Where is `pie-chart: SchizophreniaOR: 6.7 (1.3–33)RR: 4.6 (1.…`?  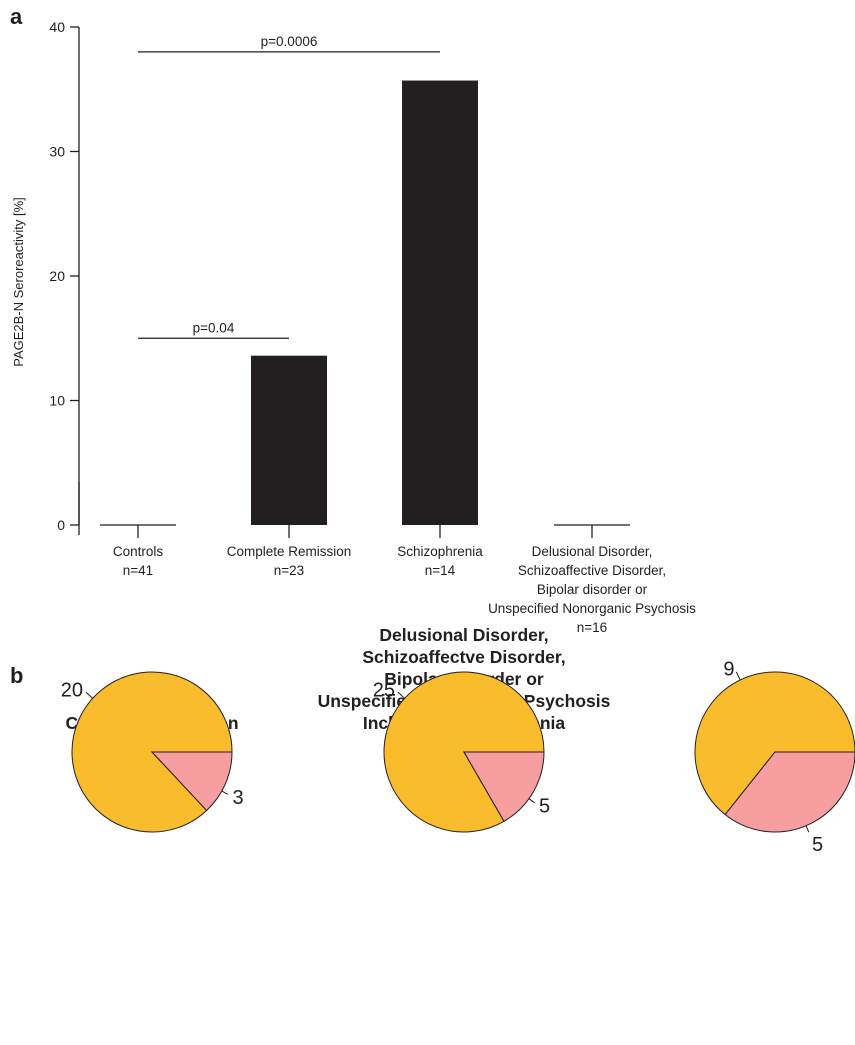
pie-chart: SchizophreniaOR: 6.7 (1.3–33)RR: 4.6 (1.… is located at coordinates (774, 757).